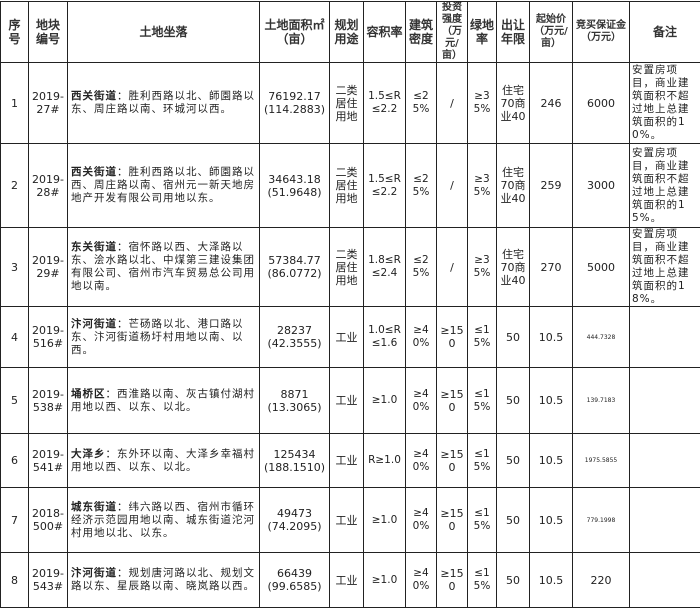  I want to click on row-no: 4, so click(15, 337).